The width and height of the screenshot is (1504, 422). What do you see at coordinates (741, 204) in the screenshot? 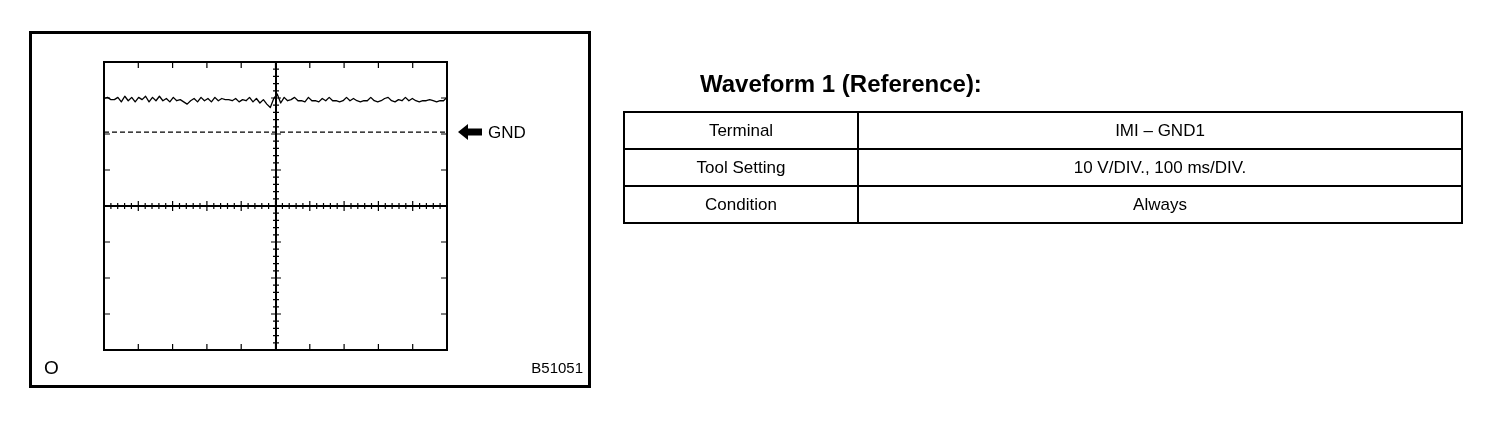
I see `text: Condition` at bounding box center [741, 204].